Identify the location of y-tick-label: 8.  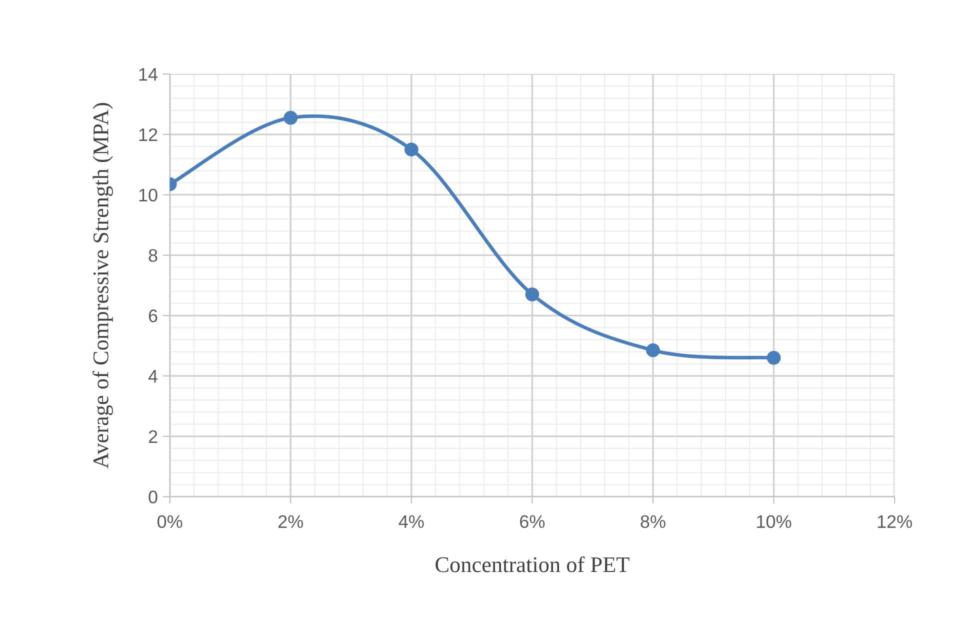
(153, 255).